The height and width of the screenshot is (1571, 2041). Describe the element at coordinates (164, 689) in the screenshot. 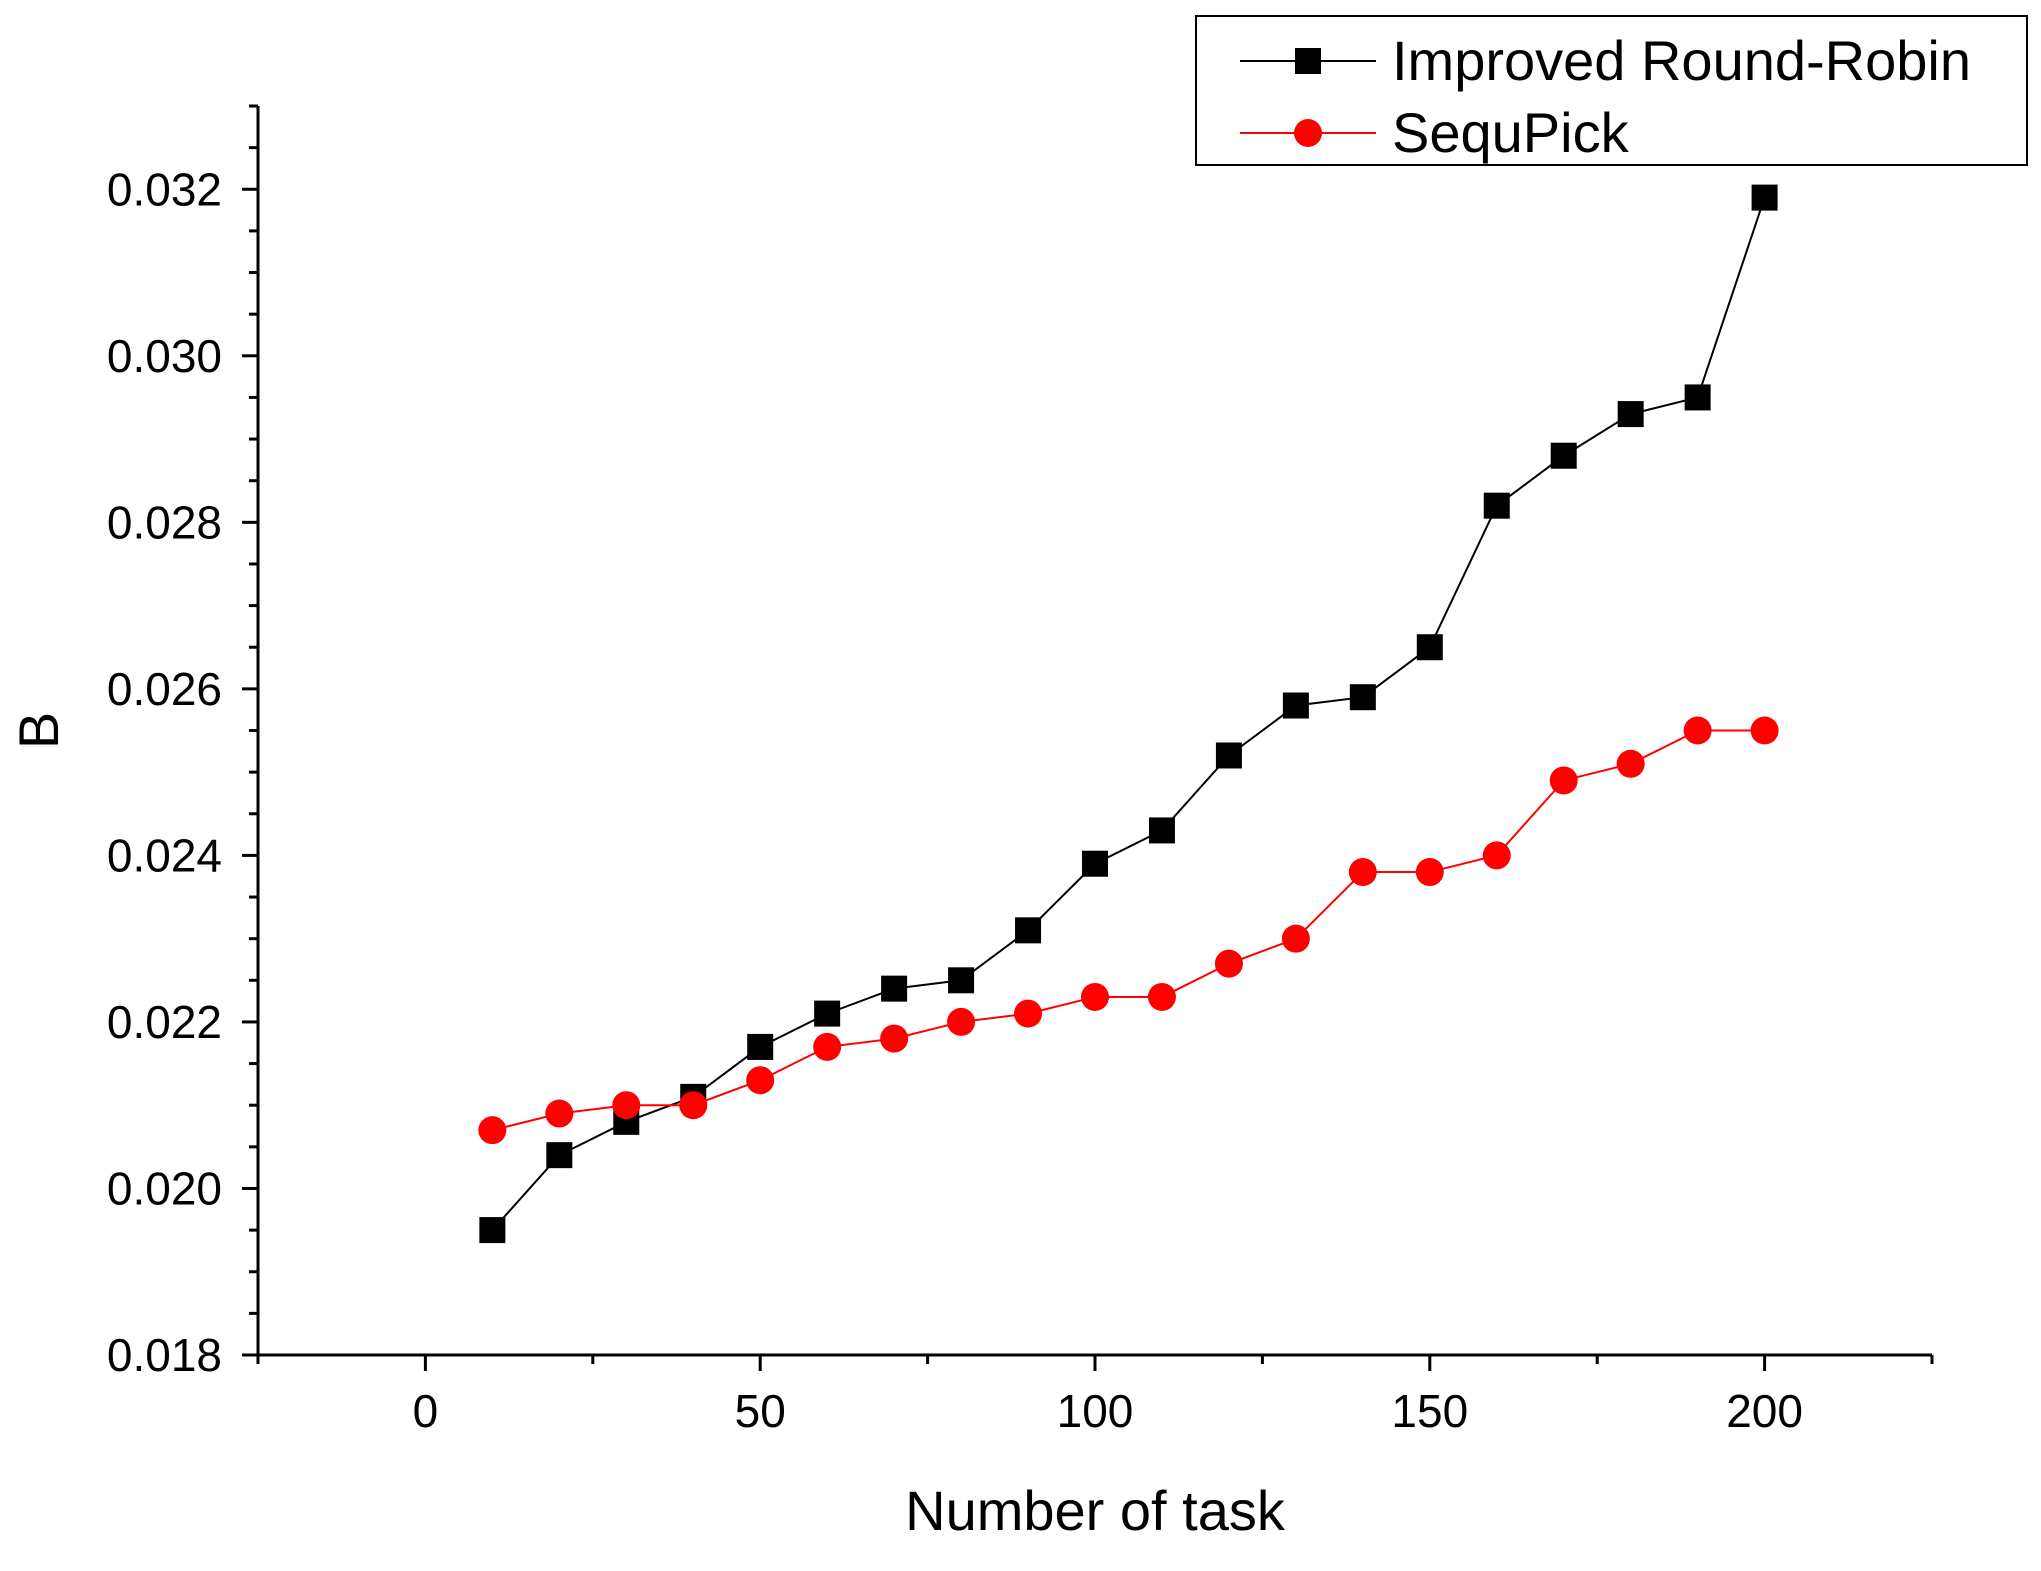

I see `y-tick-label: 0.026` at that location.